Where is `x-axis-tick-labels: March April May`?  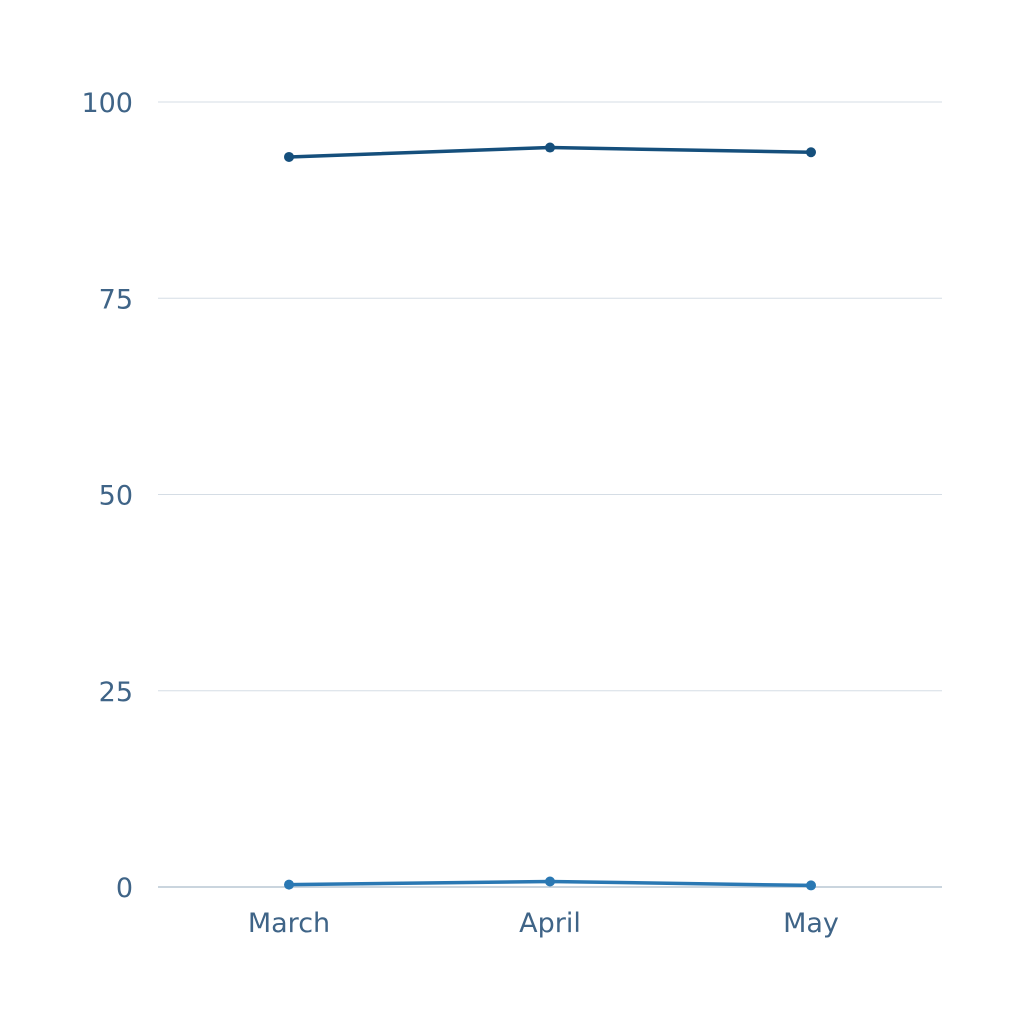 x-axis-tick-labels: March April May is located at coordinates (543, 923).